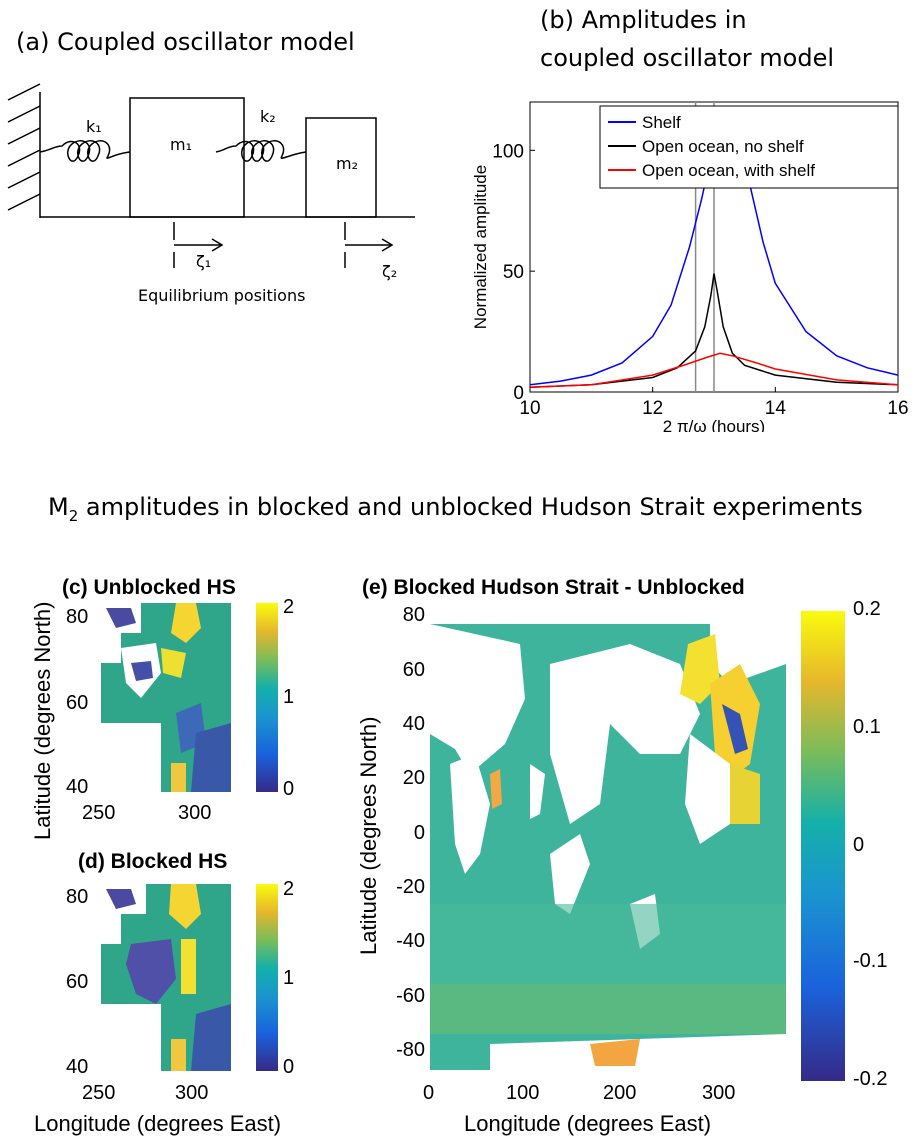 The image size is (913, 1141). I want to click on legend-label: Shelf, so click(661, 122).